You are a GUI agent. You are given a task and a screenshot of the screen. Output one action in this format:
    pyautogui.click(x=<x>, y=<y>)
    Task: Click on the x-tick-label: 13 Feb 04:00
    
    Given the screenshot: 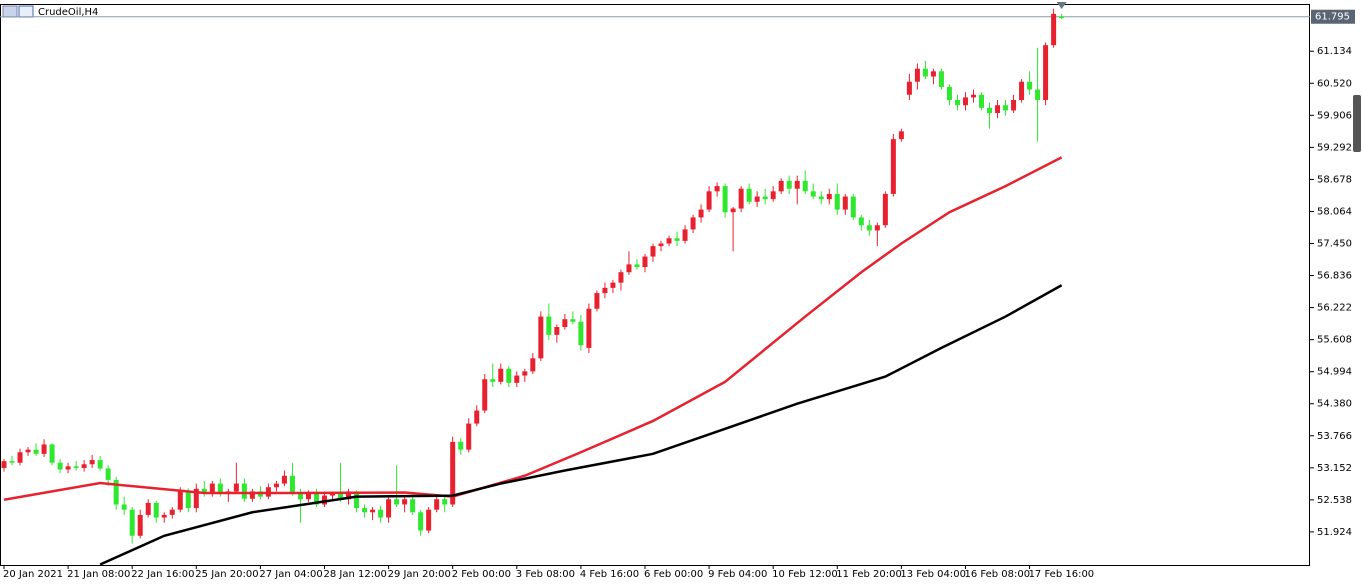 What is the action you would take?
    pyautogui.click(x=933, y=574)
    